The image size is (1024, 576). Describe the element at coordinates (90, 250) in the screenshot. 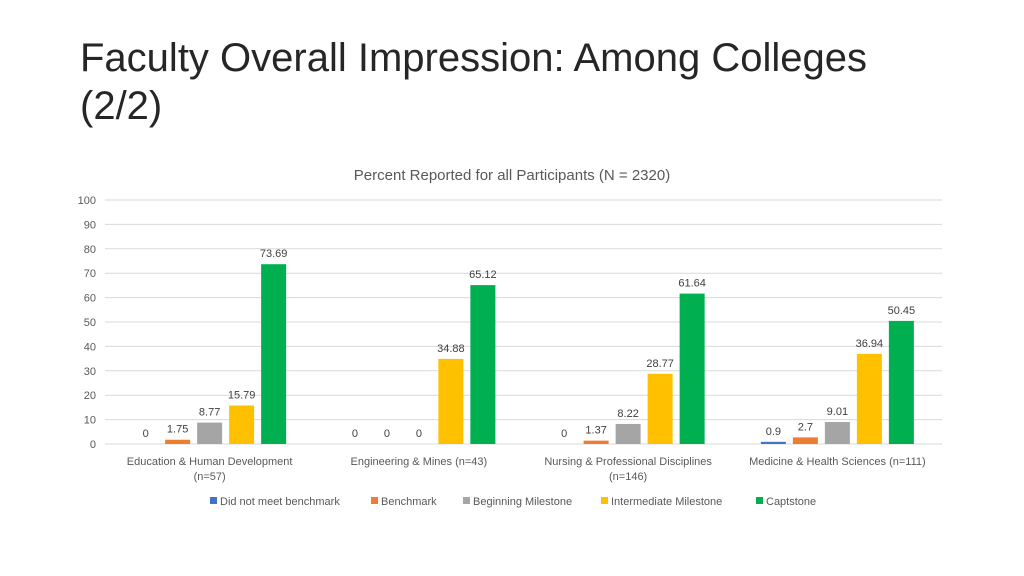

I see `y-tick-label: 80` at that location.